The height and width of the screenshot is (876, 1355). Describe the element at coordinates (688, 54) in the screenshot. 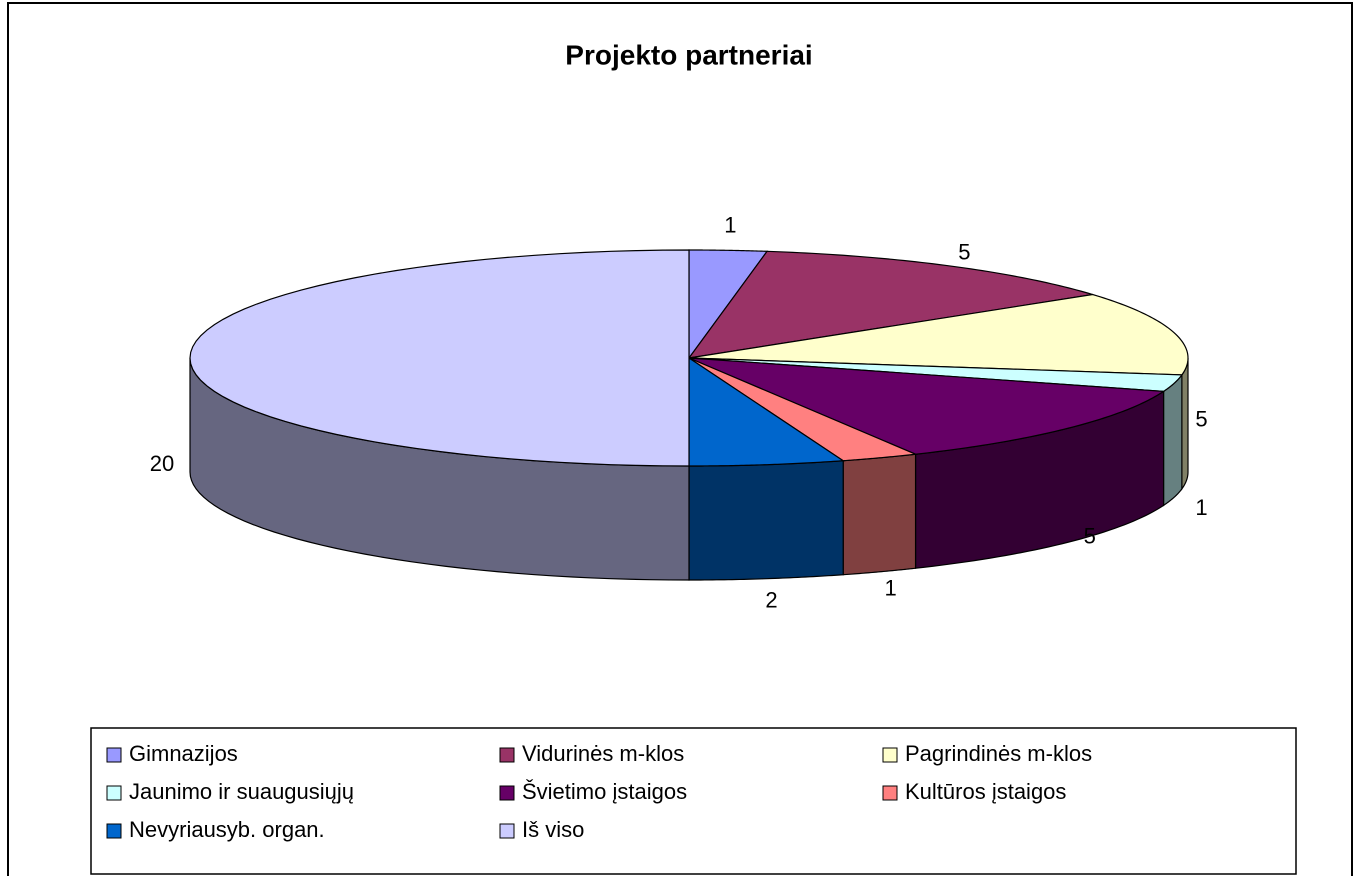

I see `chart-title: Projekto partneriai` at that location.